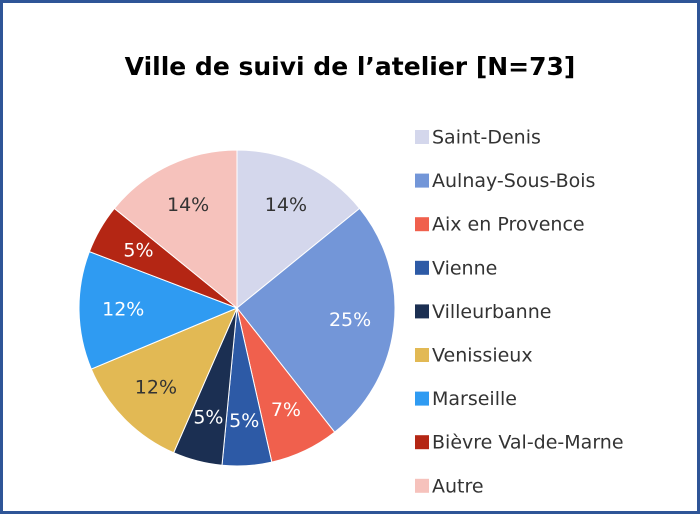 The width and height of the screenshot is (700, 514). I want to click on legend-label: Venissieux, so click(482, 356).